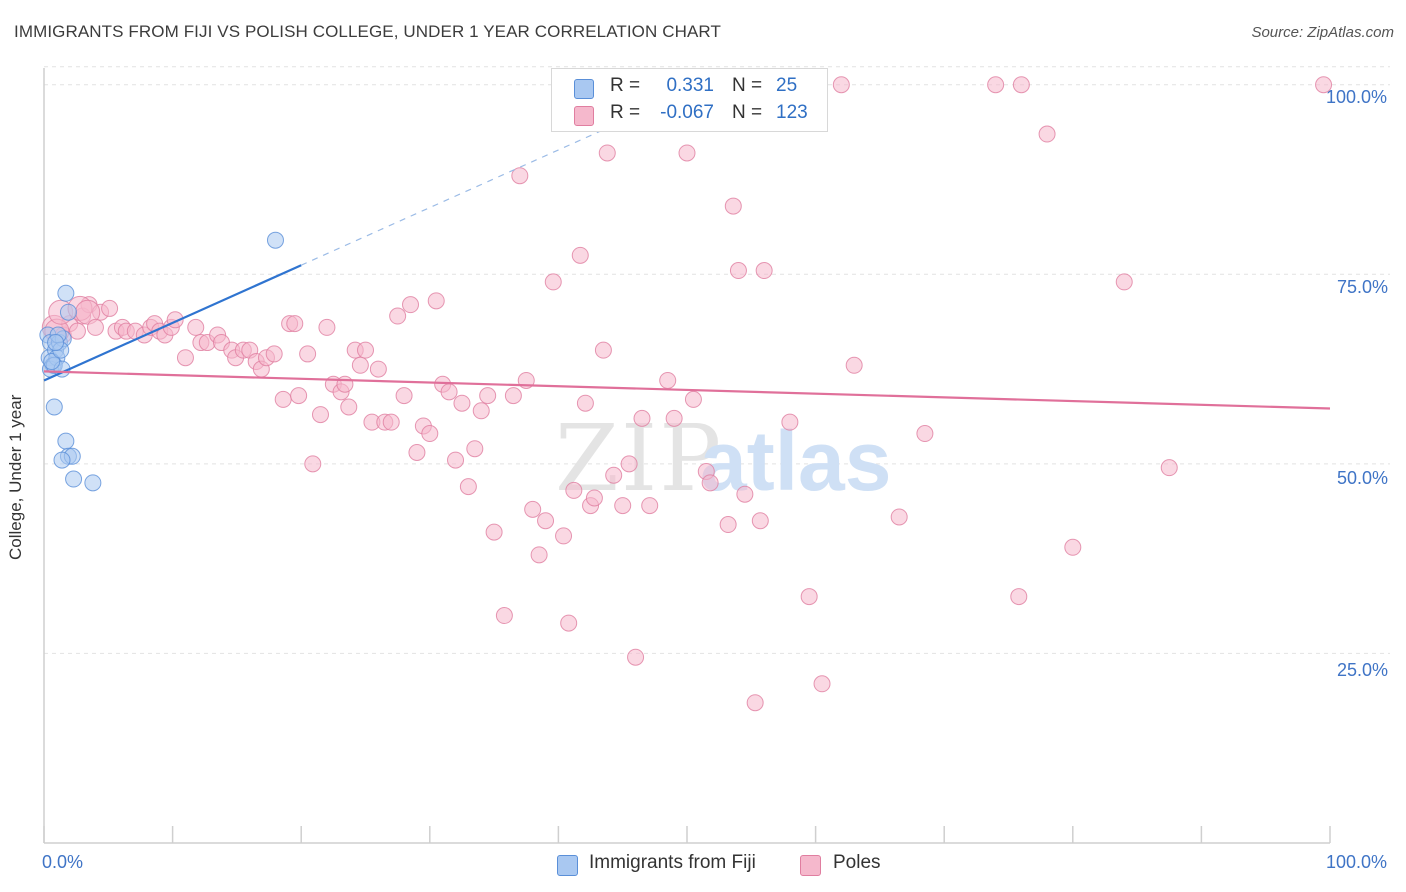 This screenshot has height=892, width=1406. What do you see at coordinates (1363, 670) in the screenshot?
I see `y-tick-label-25: 25.0%` at bounding box center [1363, 670].